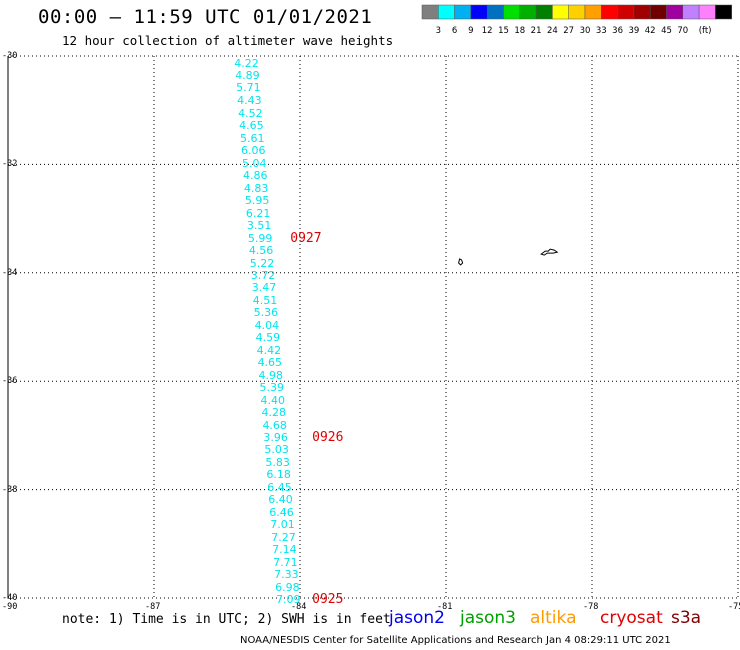  What do you see at coordinates (263, 275) in the screenshot?
I see `swh-value-label: 3.72` at bounding box center [263, 275].